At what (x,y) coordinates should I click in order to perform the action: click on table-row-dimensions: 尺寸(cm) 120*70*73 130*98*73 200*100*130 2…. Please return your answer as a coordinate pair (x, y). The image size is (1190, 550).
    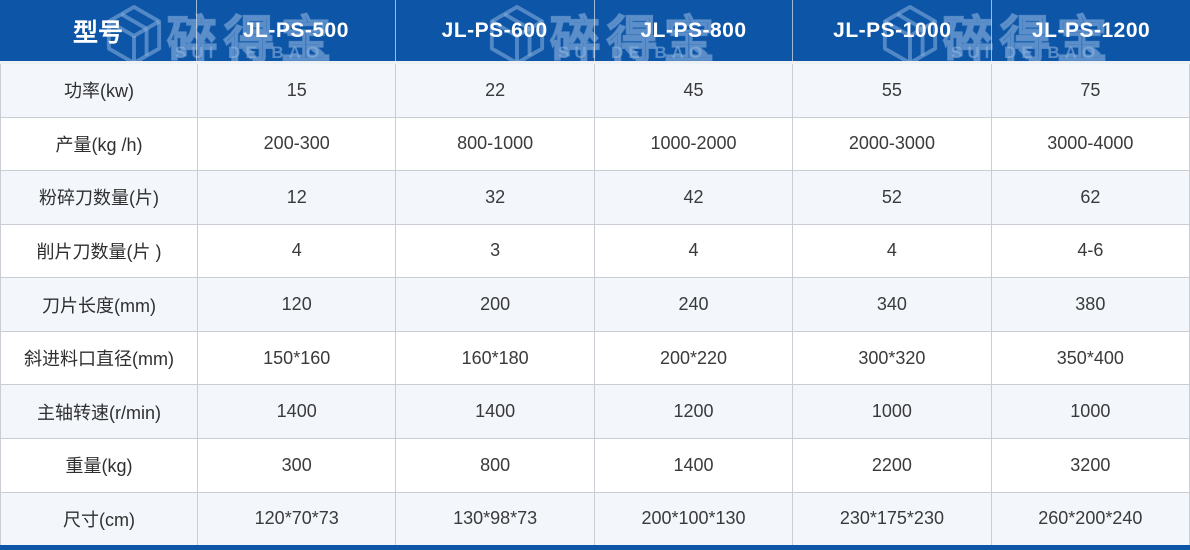
    Looking at the image, I should click on (595, 519).